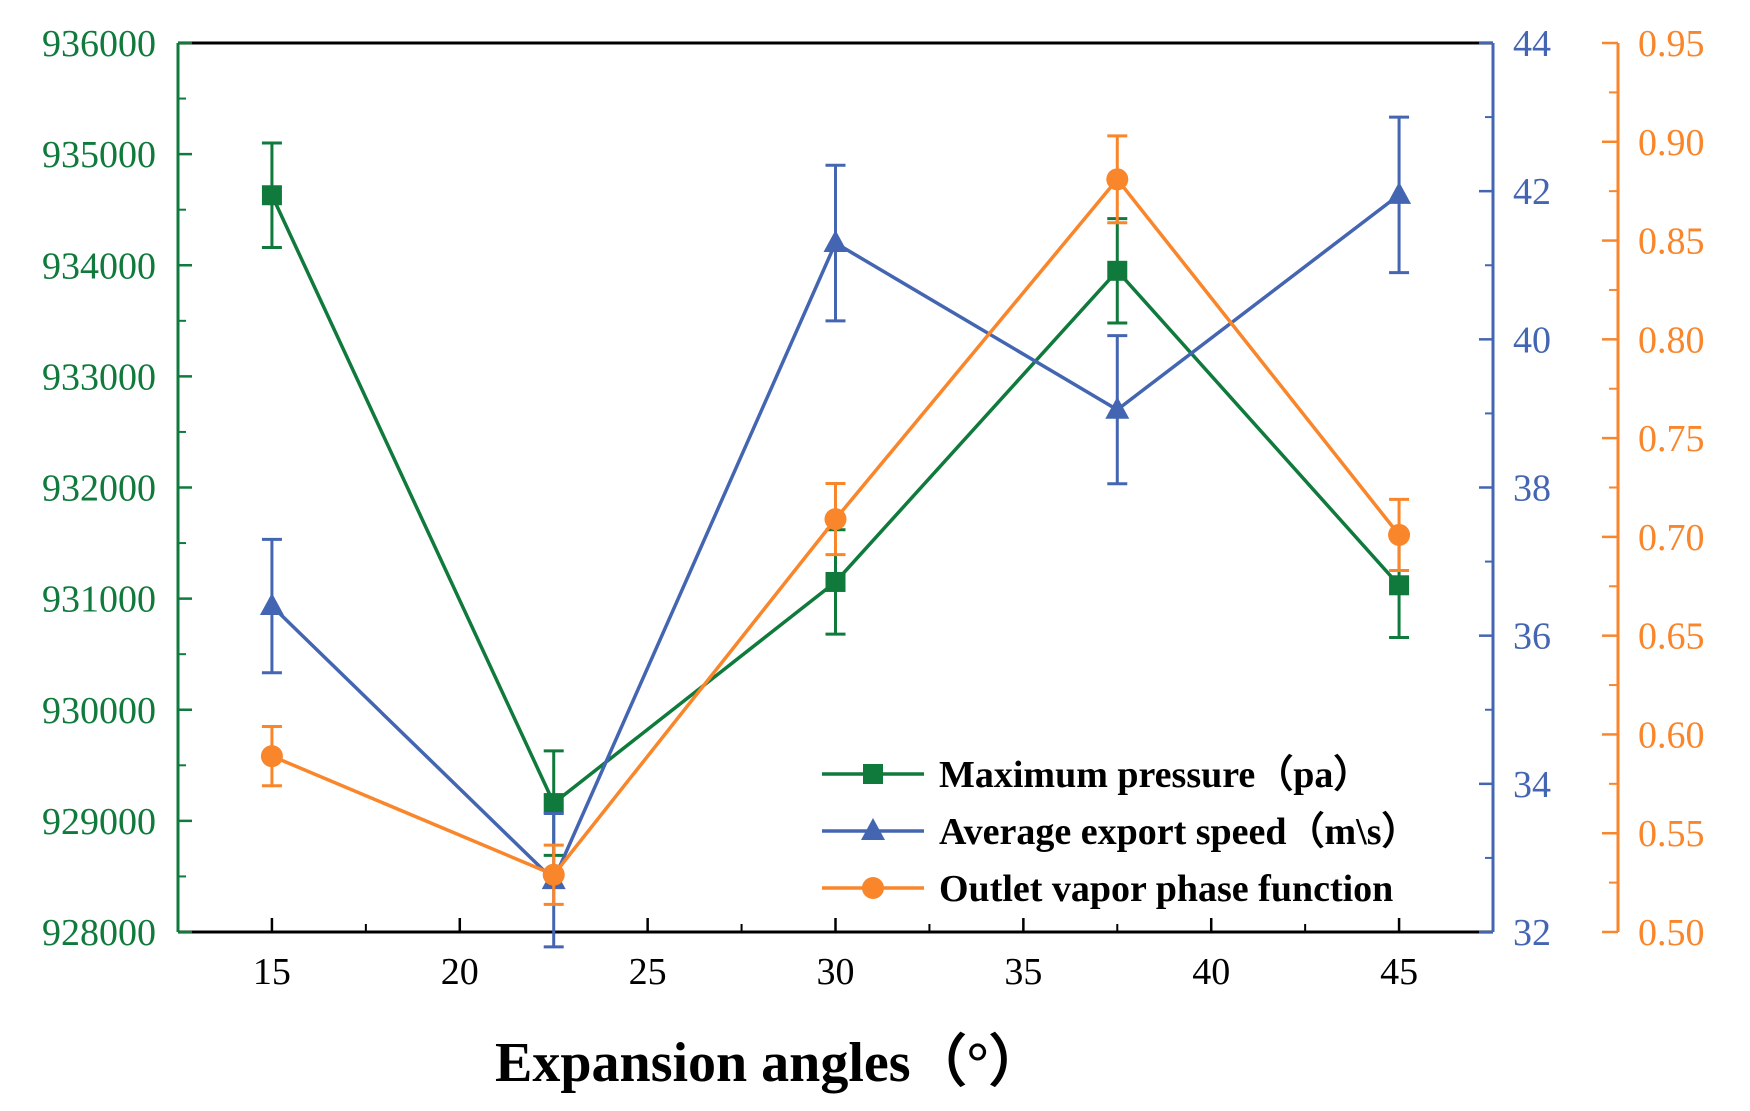 Image resolution: width=1750 pixels, height=1111 pixels. Describe the element at coordinates (1532, 637) in the screenshot. I see `right-y-tick-label: 36` at that location.